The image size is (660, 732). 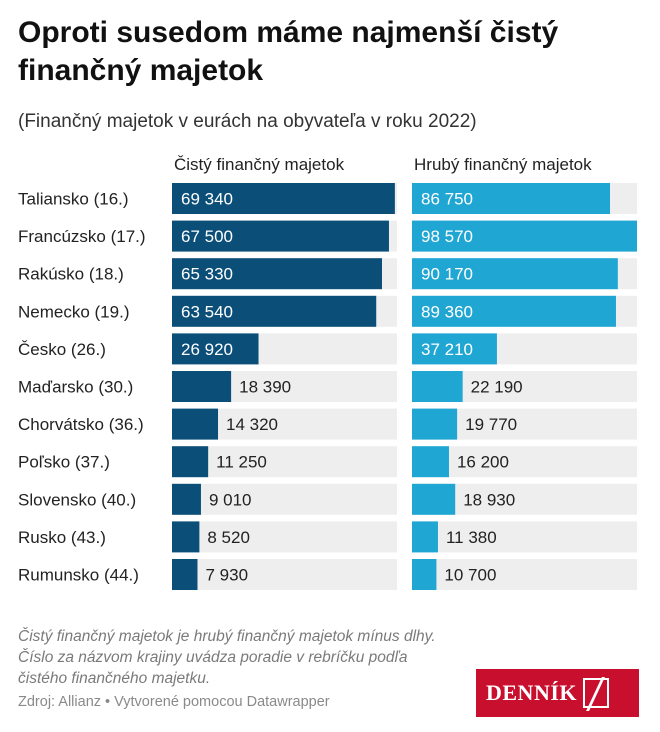 I want to click on data-label: 7 930, so click(x=226, y=575).